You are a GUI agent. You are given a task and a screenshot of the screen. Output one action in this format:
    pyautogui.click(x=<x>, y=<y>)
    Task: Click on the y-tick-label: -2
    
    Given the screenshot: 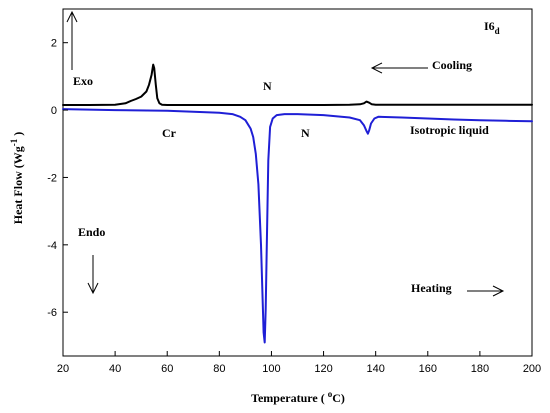 What is the action you would take?
    pyautogui.click(x=52, y=178)
    